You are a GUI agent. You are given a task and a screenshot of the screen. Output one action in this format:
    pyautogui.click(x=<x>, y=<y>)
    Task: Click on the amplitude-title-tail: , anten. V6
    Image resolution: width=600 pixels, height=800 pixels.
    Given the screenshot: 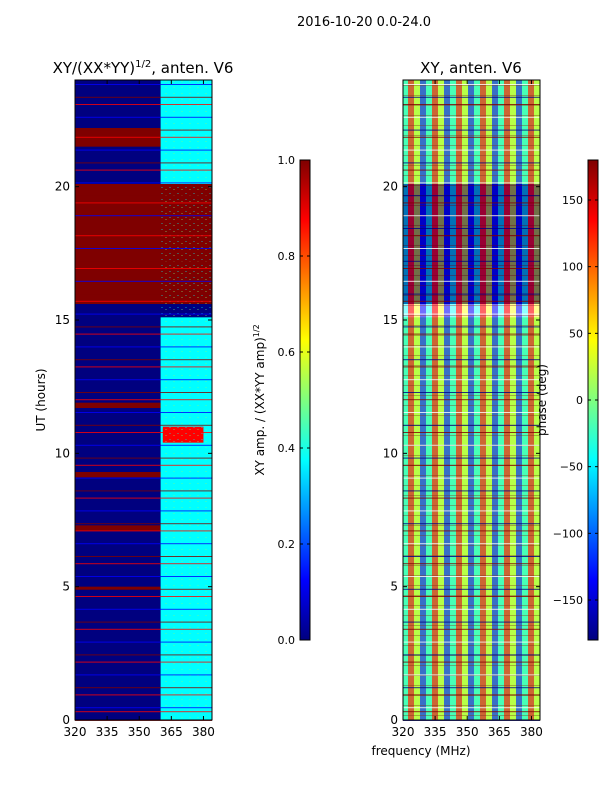 What is the action you would take?
    pyautogui.click(x=192, y=68)
    